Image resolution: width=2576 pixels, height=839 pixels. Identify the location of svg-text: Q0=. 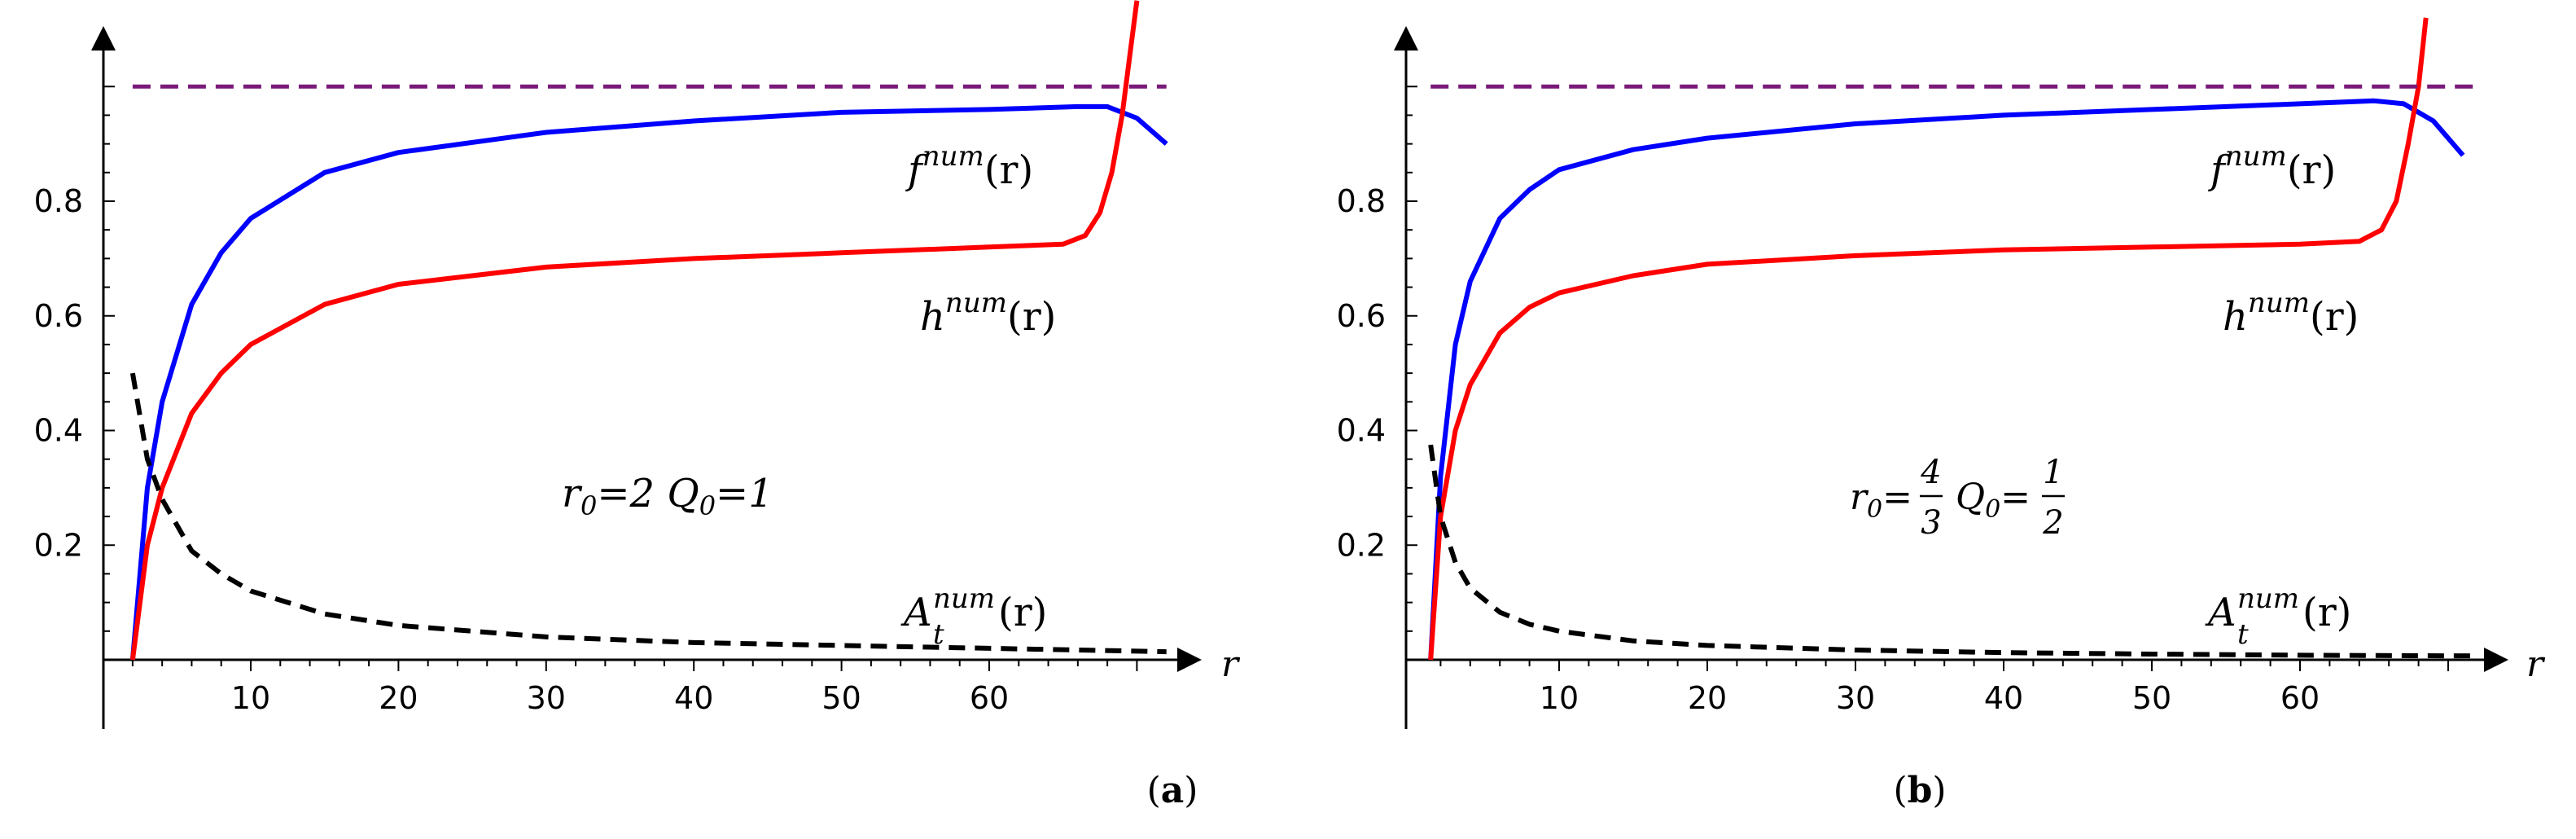
(1993, 500).